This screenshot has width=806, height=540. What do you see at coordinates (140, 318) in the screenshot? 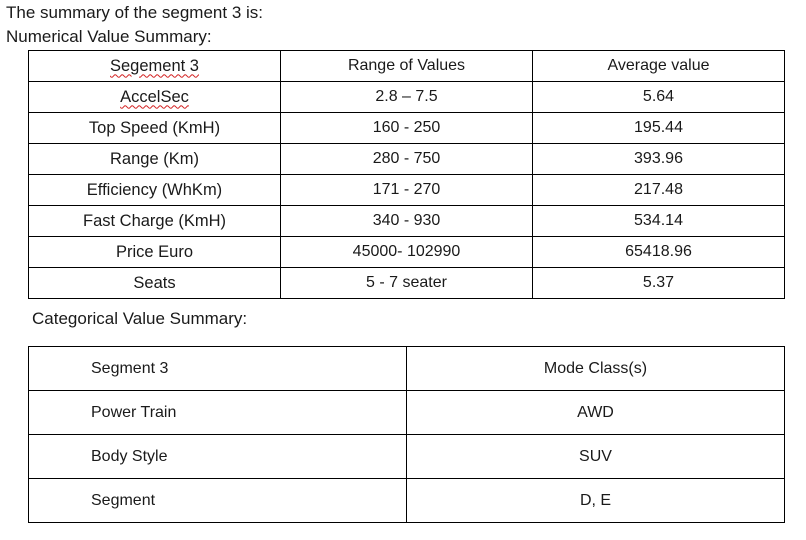
I see `categorical-summary-heading: Categorical Value Summary:` at bounding box center [140, 318].